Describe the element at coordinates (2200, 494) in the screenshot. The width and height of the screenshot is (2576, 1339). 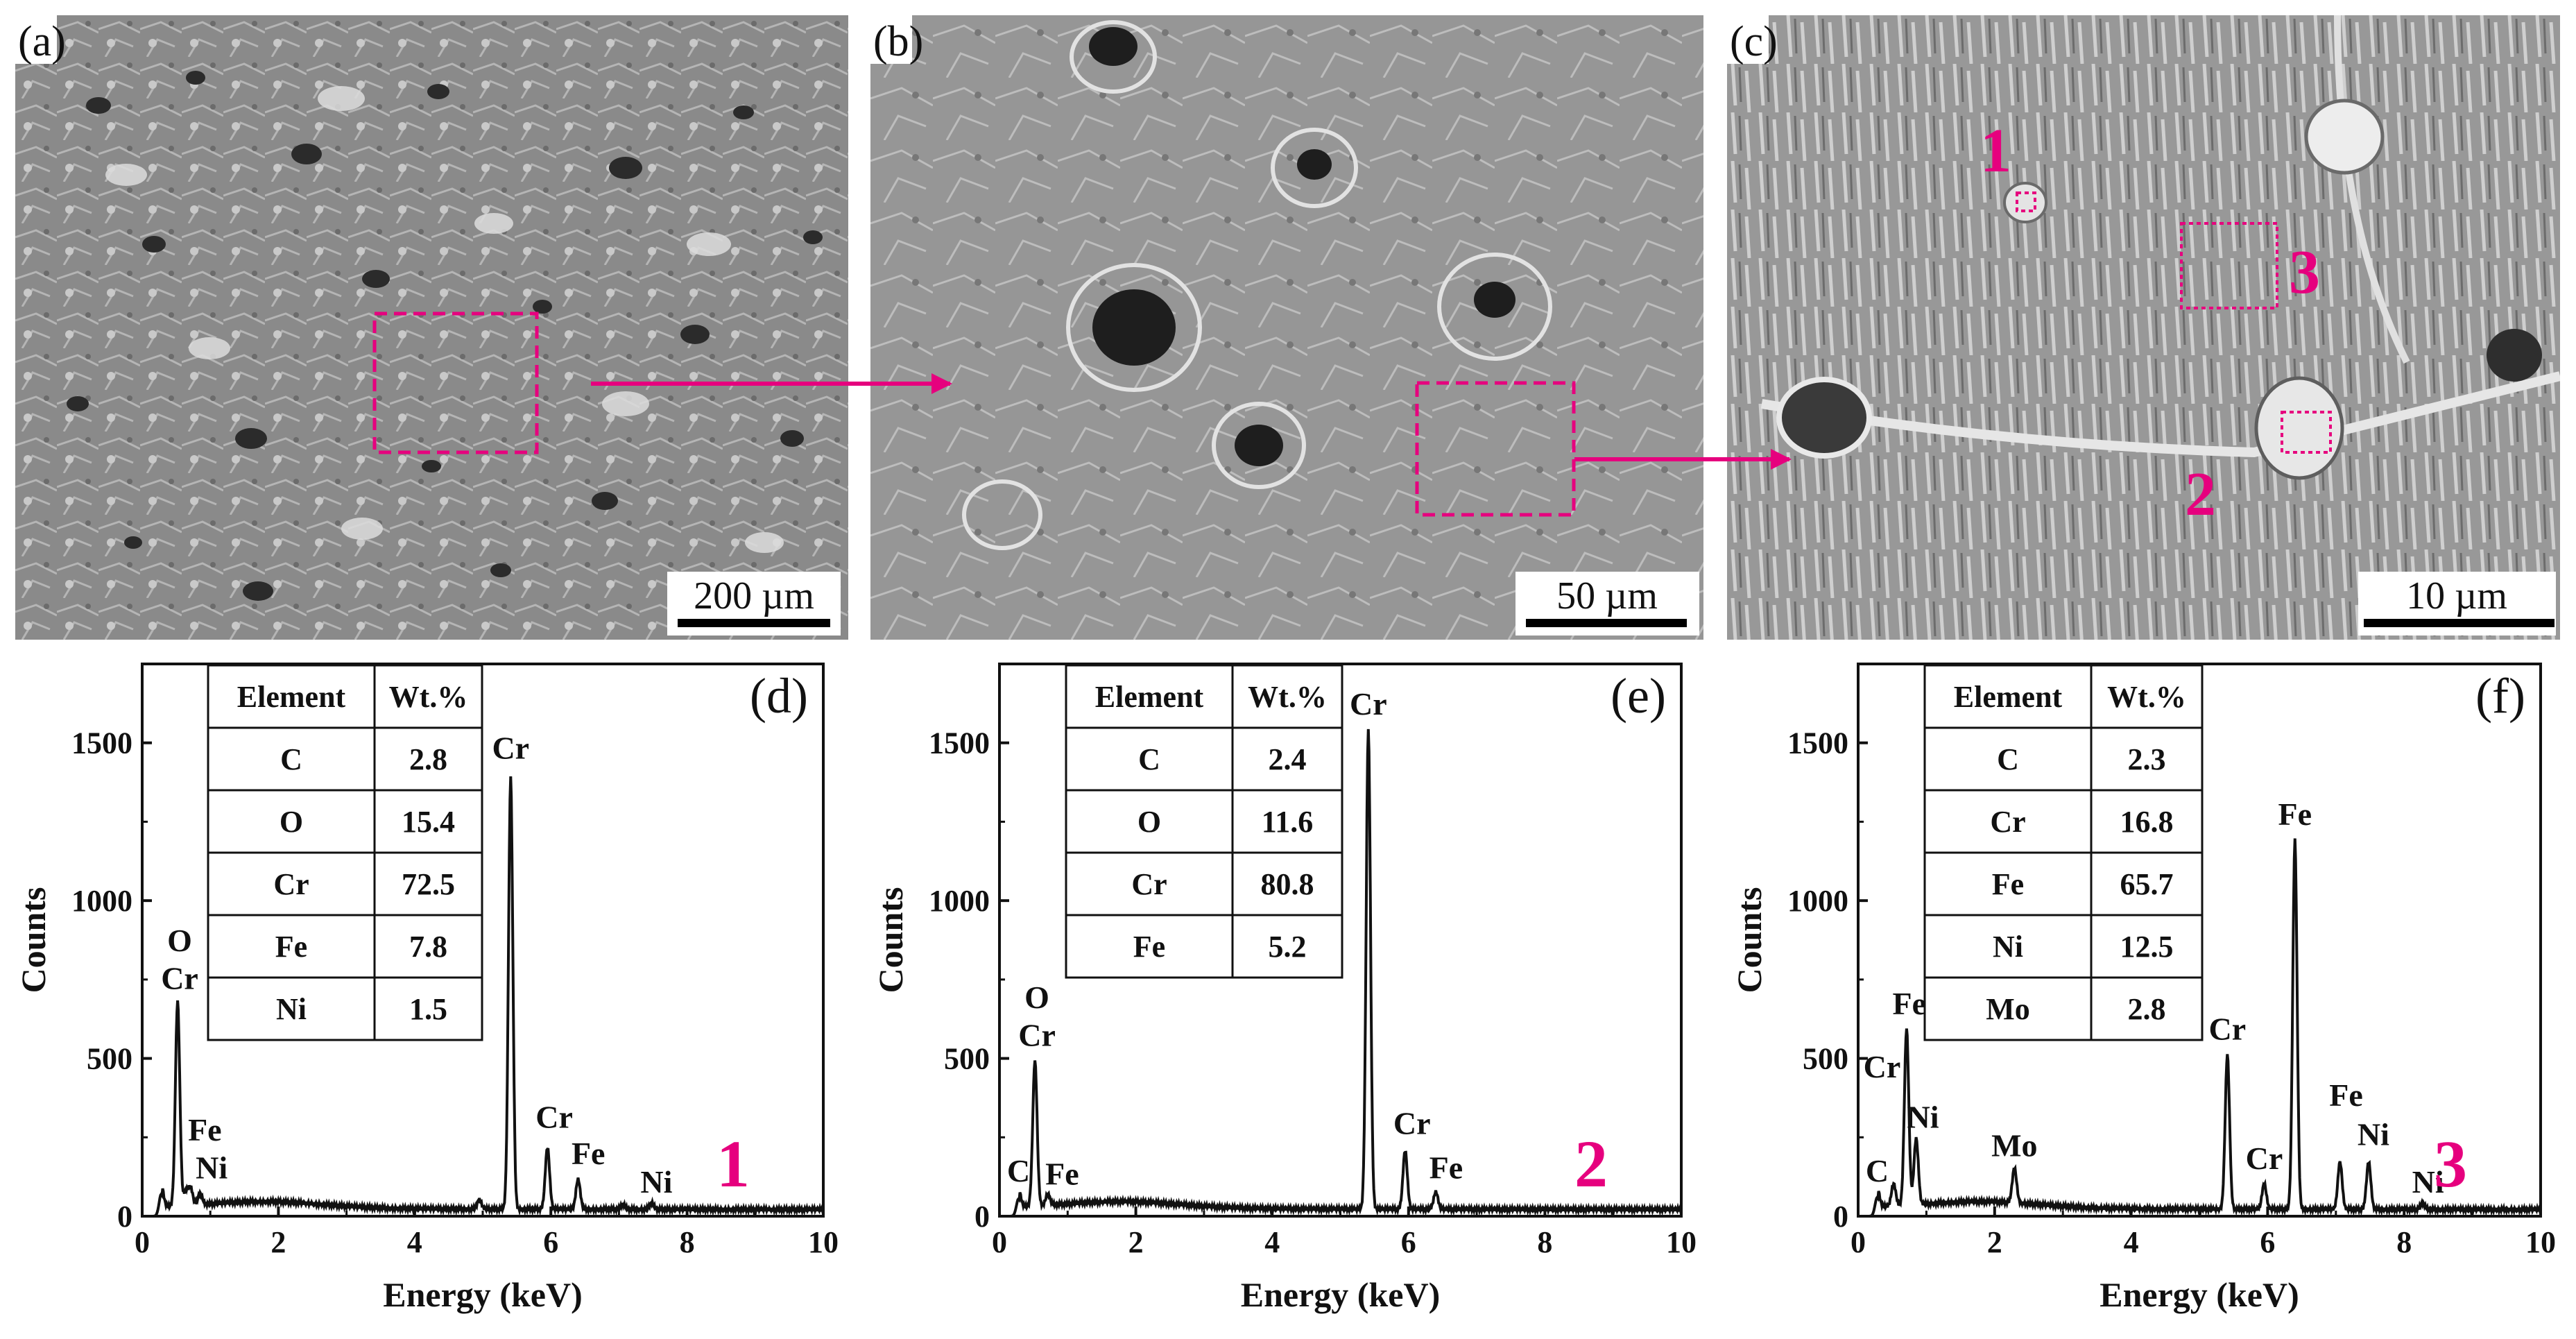
I see `spot-marker-2: 2` at that location.